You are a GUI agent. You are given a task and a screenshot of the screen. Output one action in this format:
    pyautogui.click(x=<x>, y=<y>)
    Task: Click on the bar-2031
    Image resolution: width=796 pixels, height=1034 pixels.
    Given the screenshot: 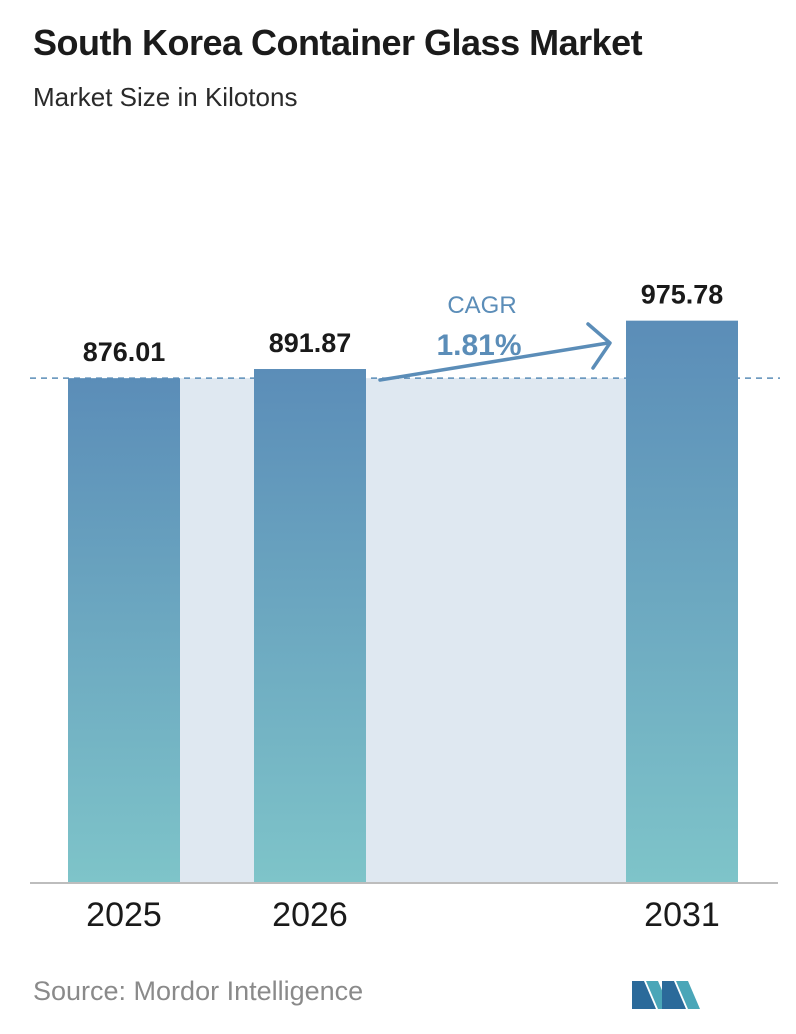 What is the action you would take?
    pyautogui.click(x=682, y=602)
    